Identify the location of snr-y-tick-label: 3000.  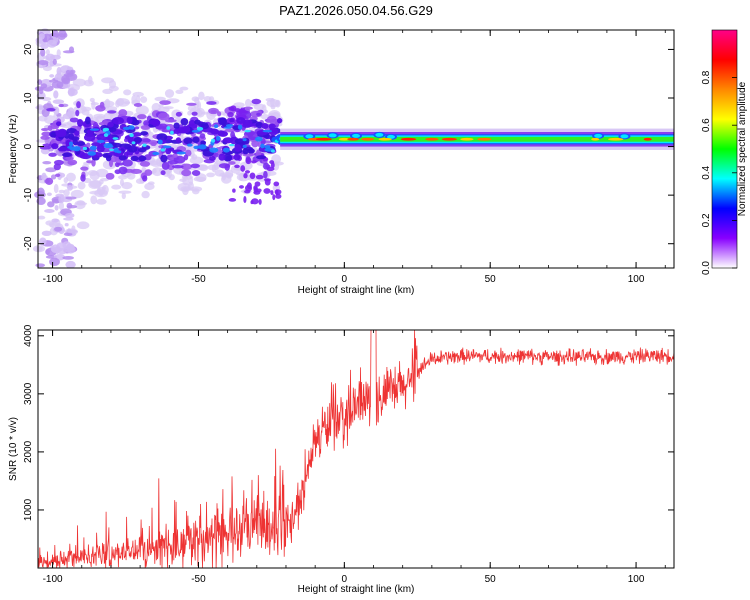
(28, 393).